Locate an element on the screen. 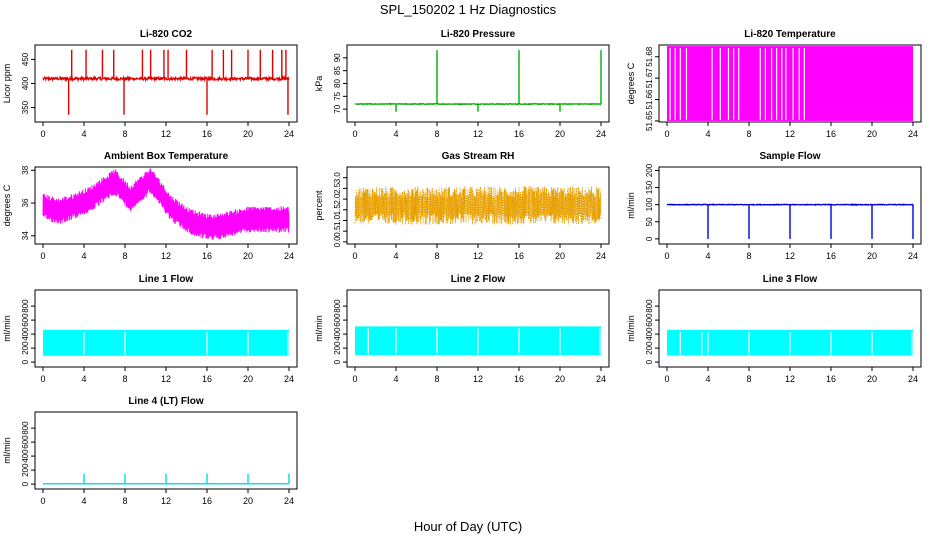  y-tick-label: 90 is located at coordinates (337, 57).